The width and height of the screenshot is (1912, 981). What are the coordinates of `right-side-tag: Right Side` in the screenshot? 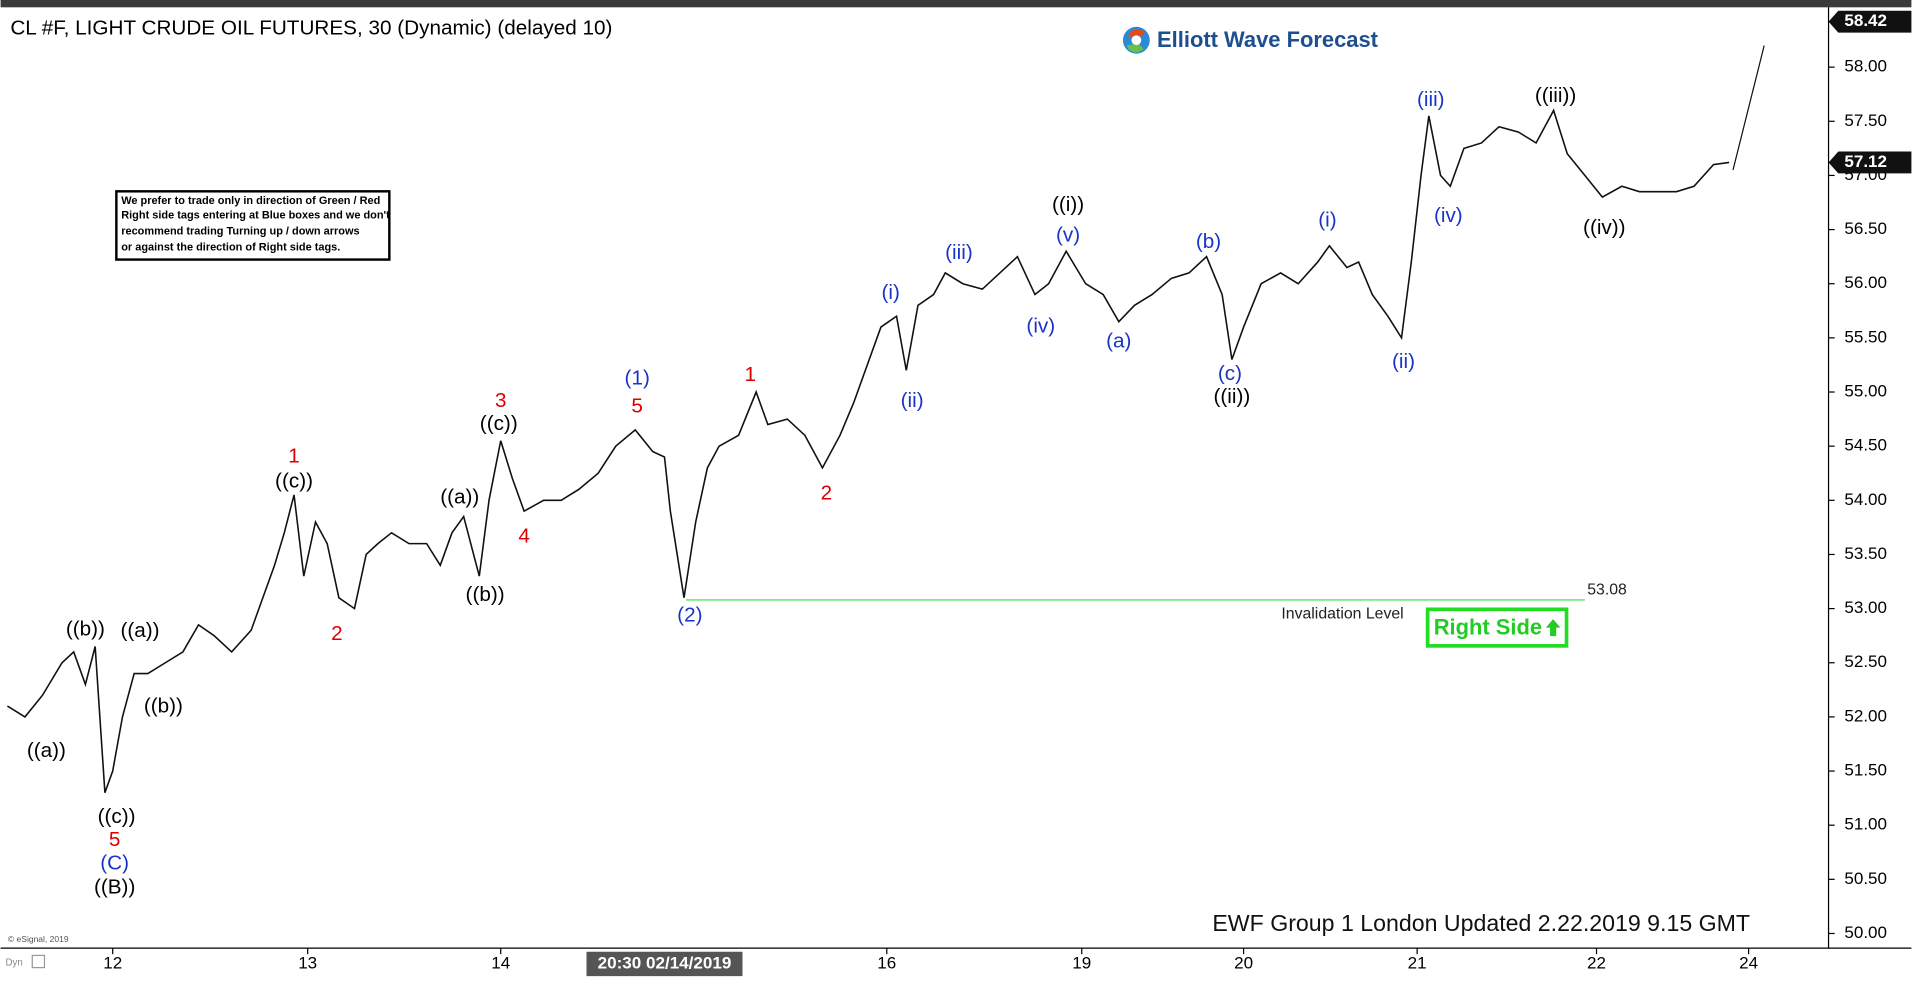 It's located at (1497, 627).